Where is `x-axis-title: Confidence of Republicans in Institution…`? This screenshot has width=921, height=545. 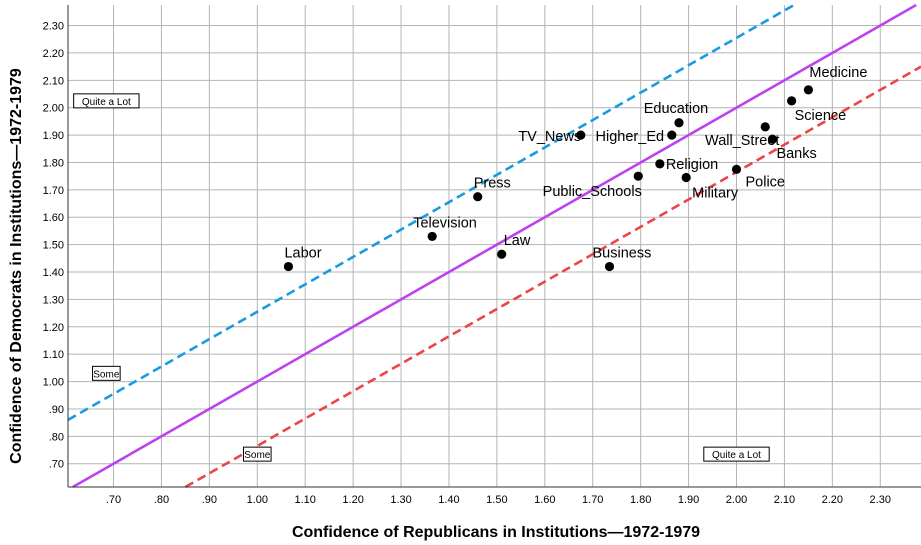 x-axis-title: Confidence of Republicans in Institution… is located at coordinates (496, 532).